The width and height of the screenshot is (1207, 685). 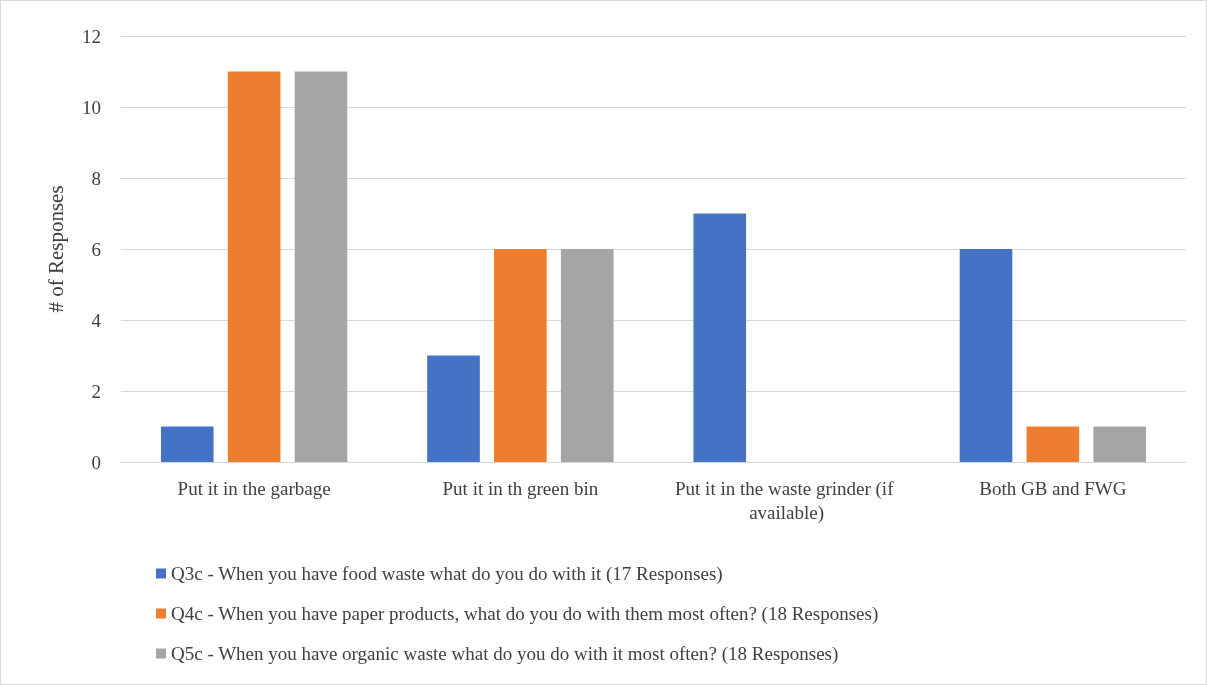 I want to click on y-tick-label: 10, so click(x=91, y=107).